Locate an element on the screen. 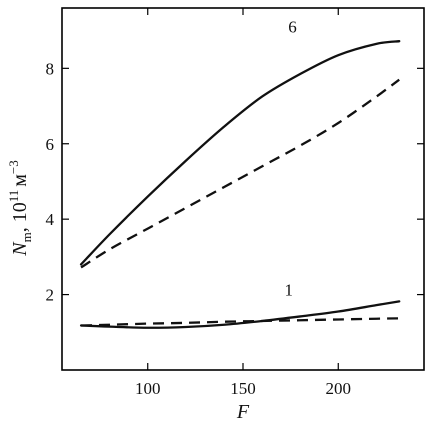  y-tick-label-4: 4 is located at coordinates (50, 219).